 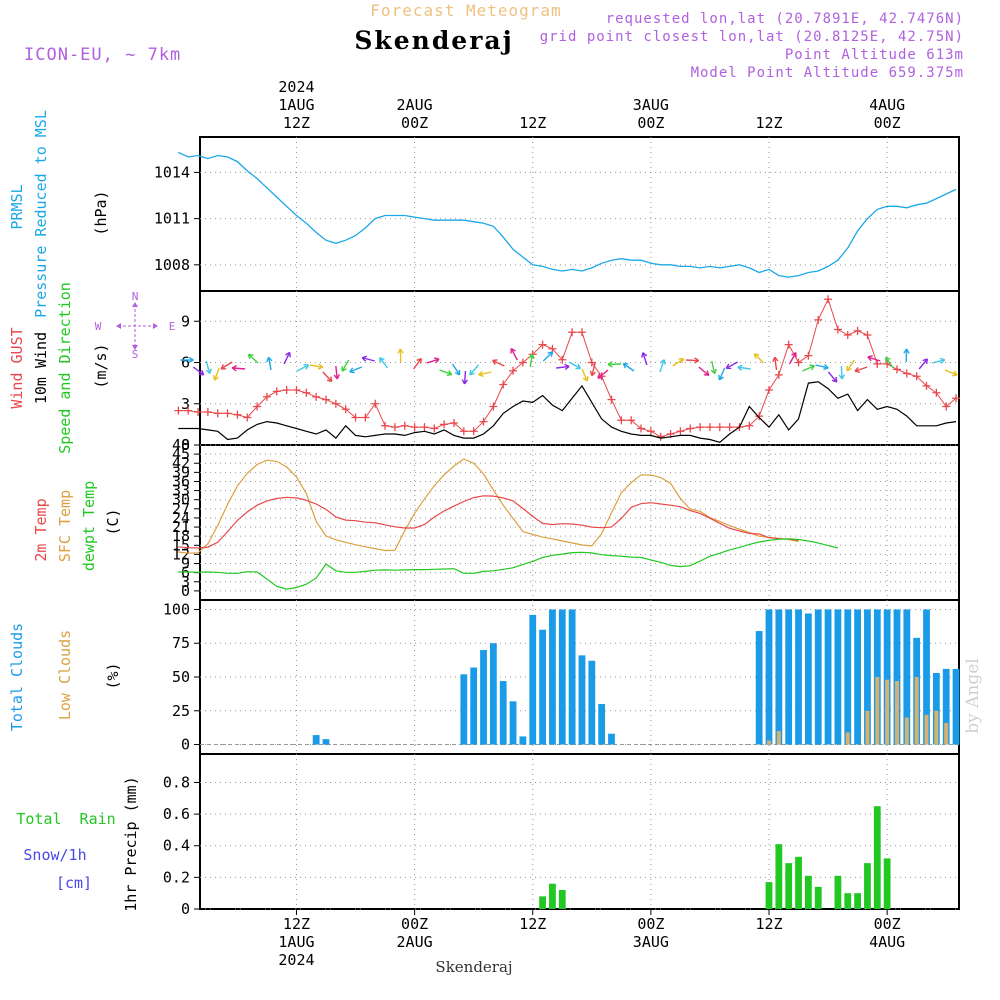 I want to click on 2m-temp-line, so click(x=488, y=522).